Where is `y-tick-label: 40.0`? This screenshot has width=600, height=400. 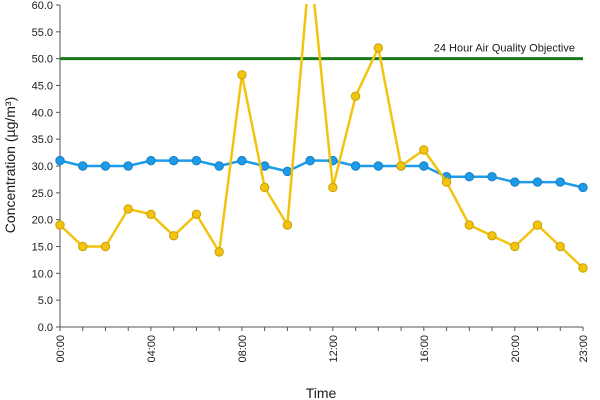
y-tick-label: 40.0 is located at coordinates (42, 113).